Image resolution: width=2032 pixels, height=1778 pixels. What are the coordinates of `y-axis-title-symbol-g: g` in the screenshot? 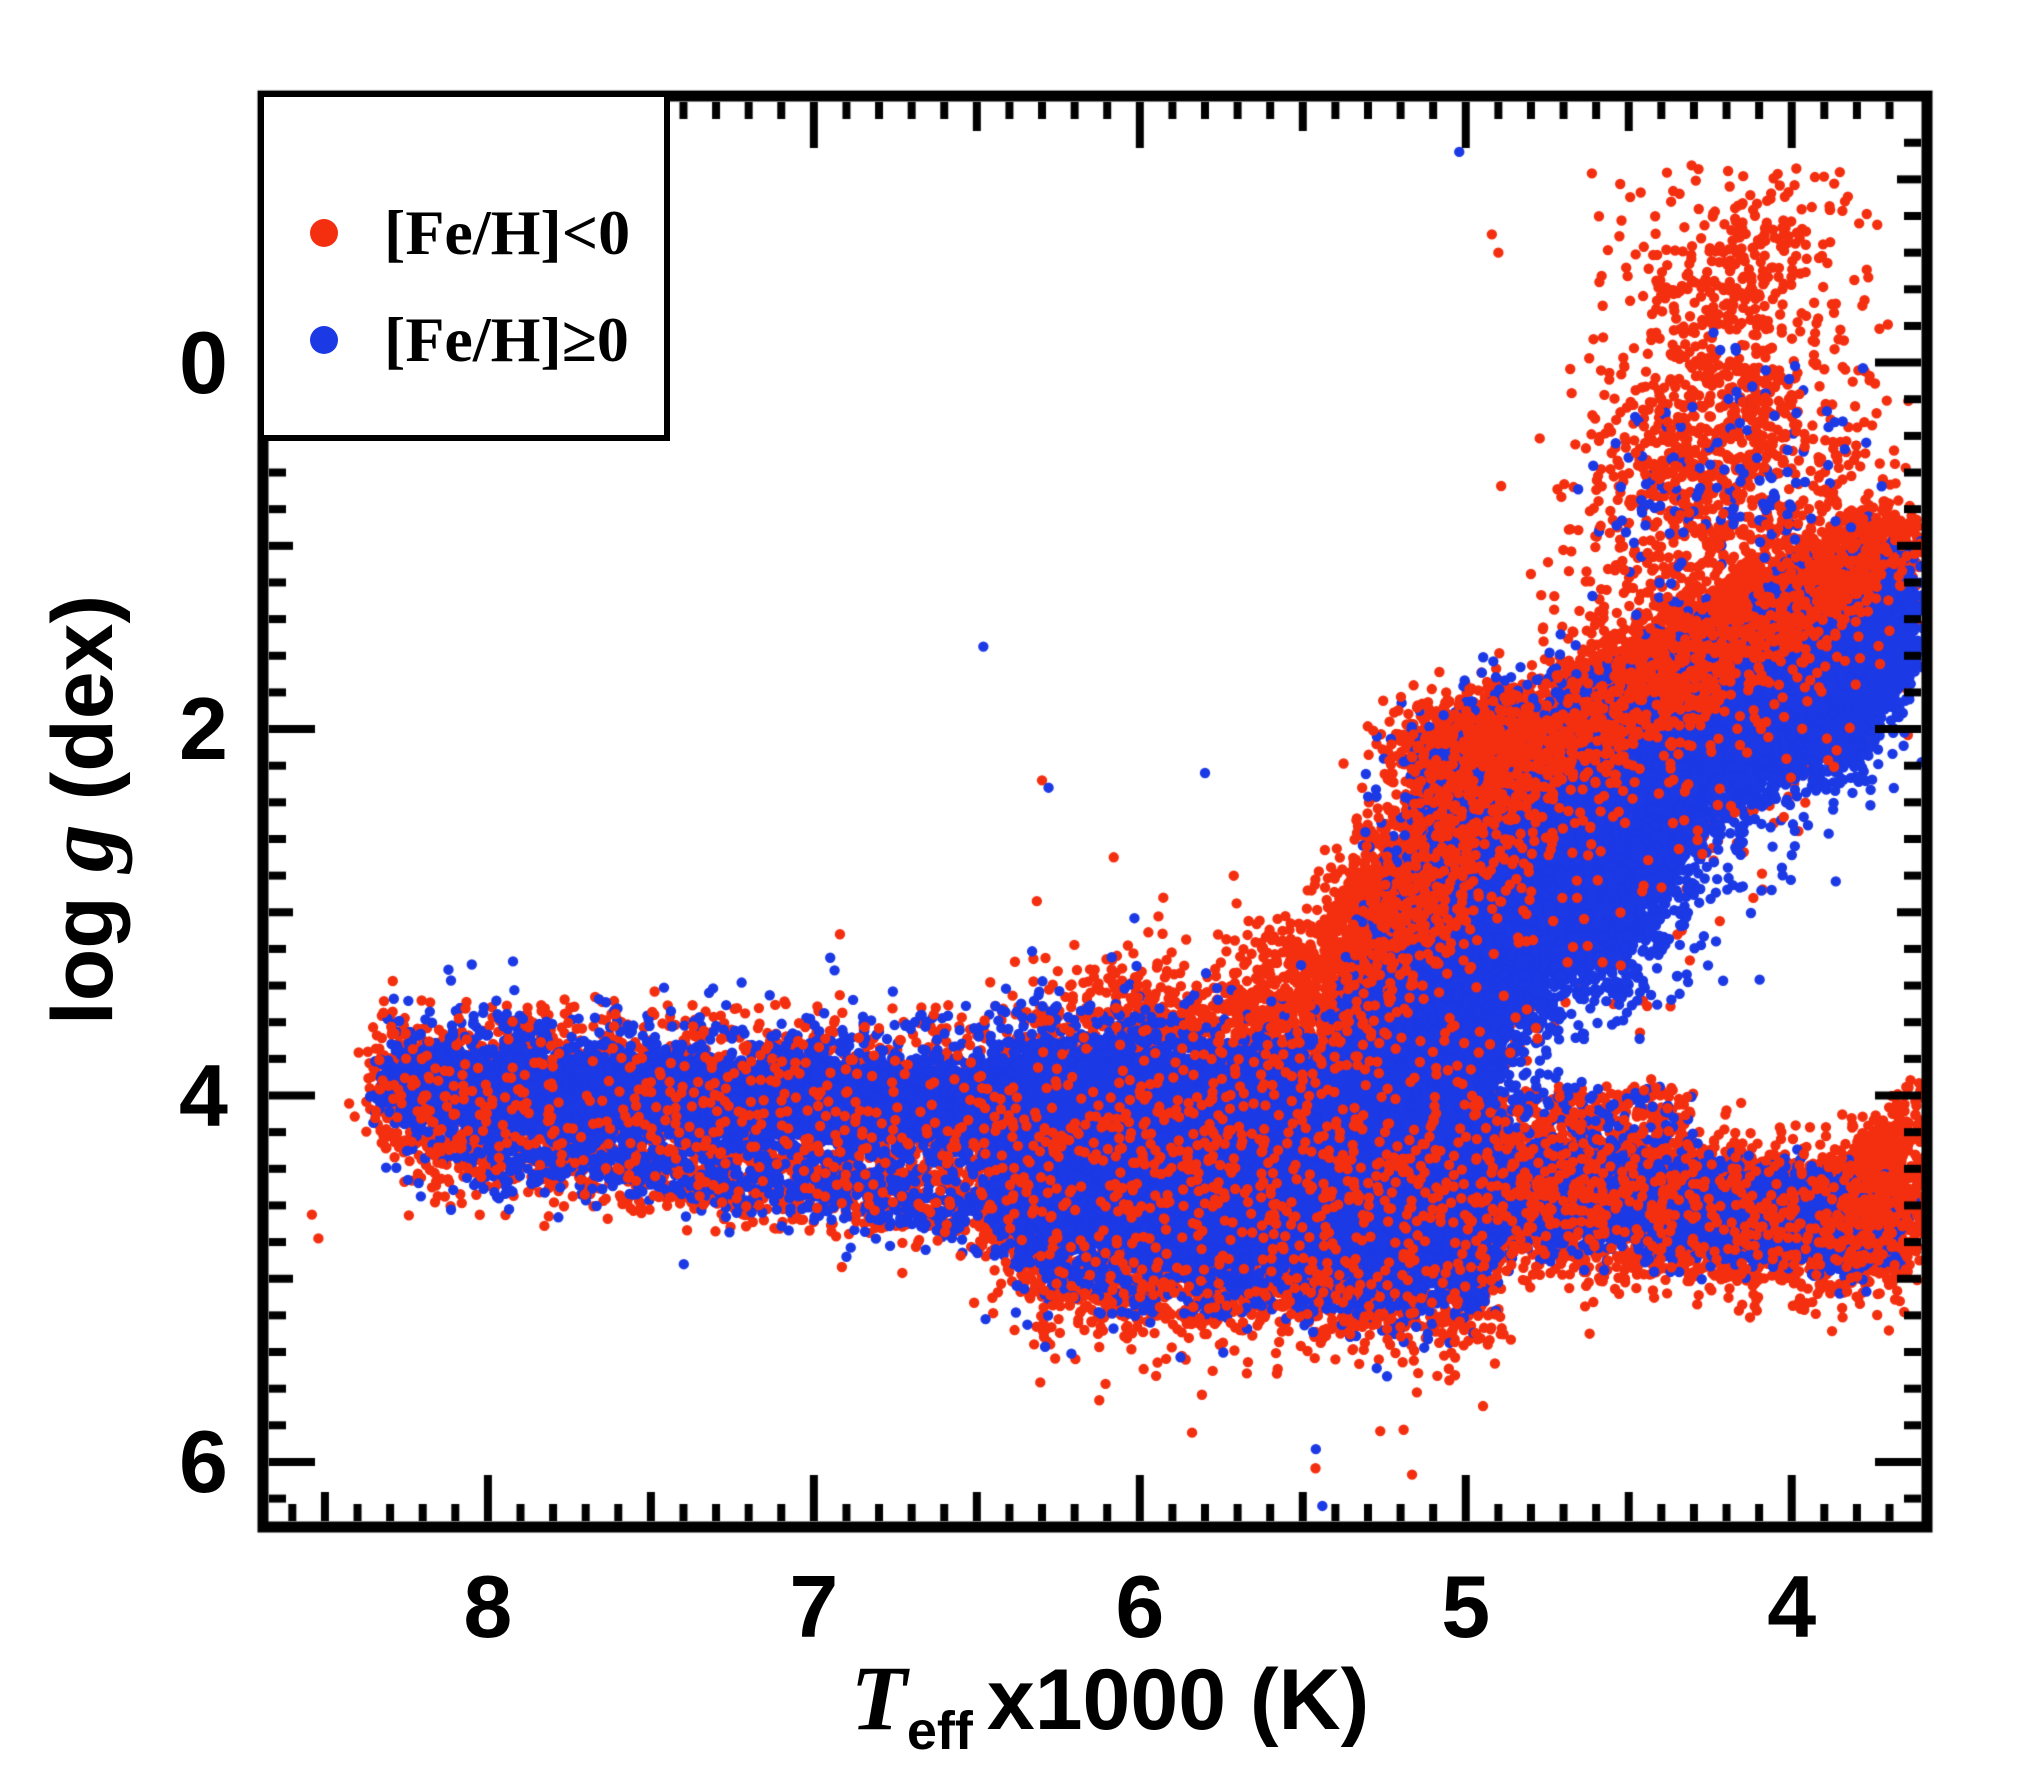 It's located at (79, 848).